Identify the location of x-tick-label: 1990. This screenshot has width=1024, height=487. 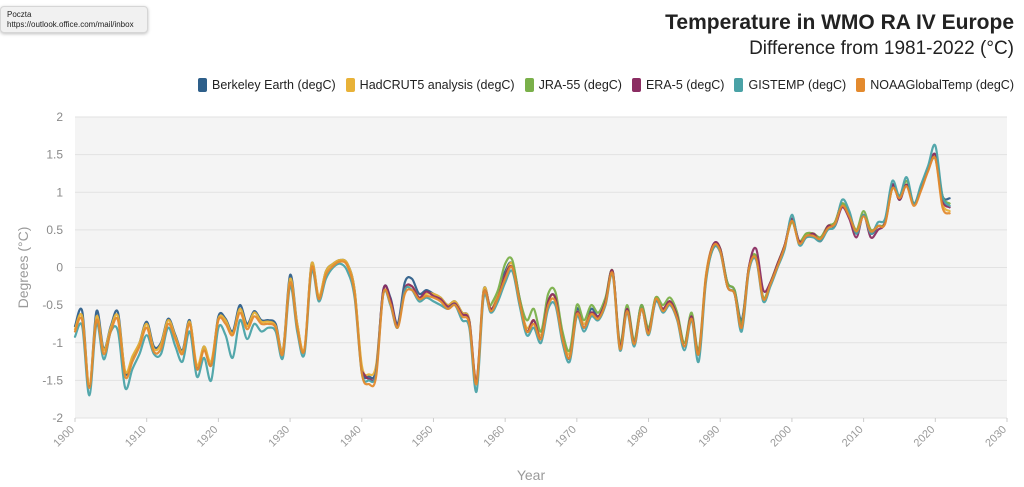
(710, 437).